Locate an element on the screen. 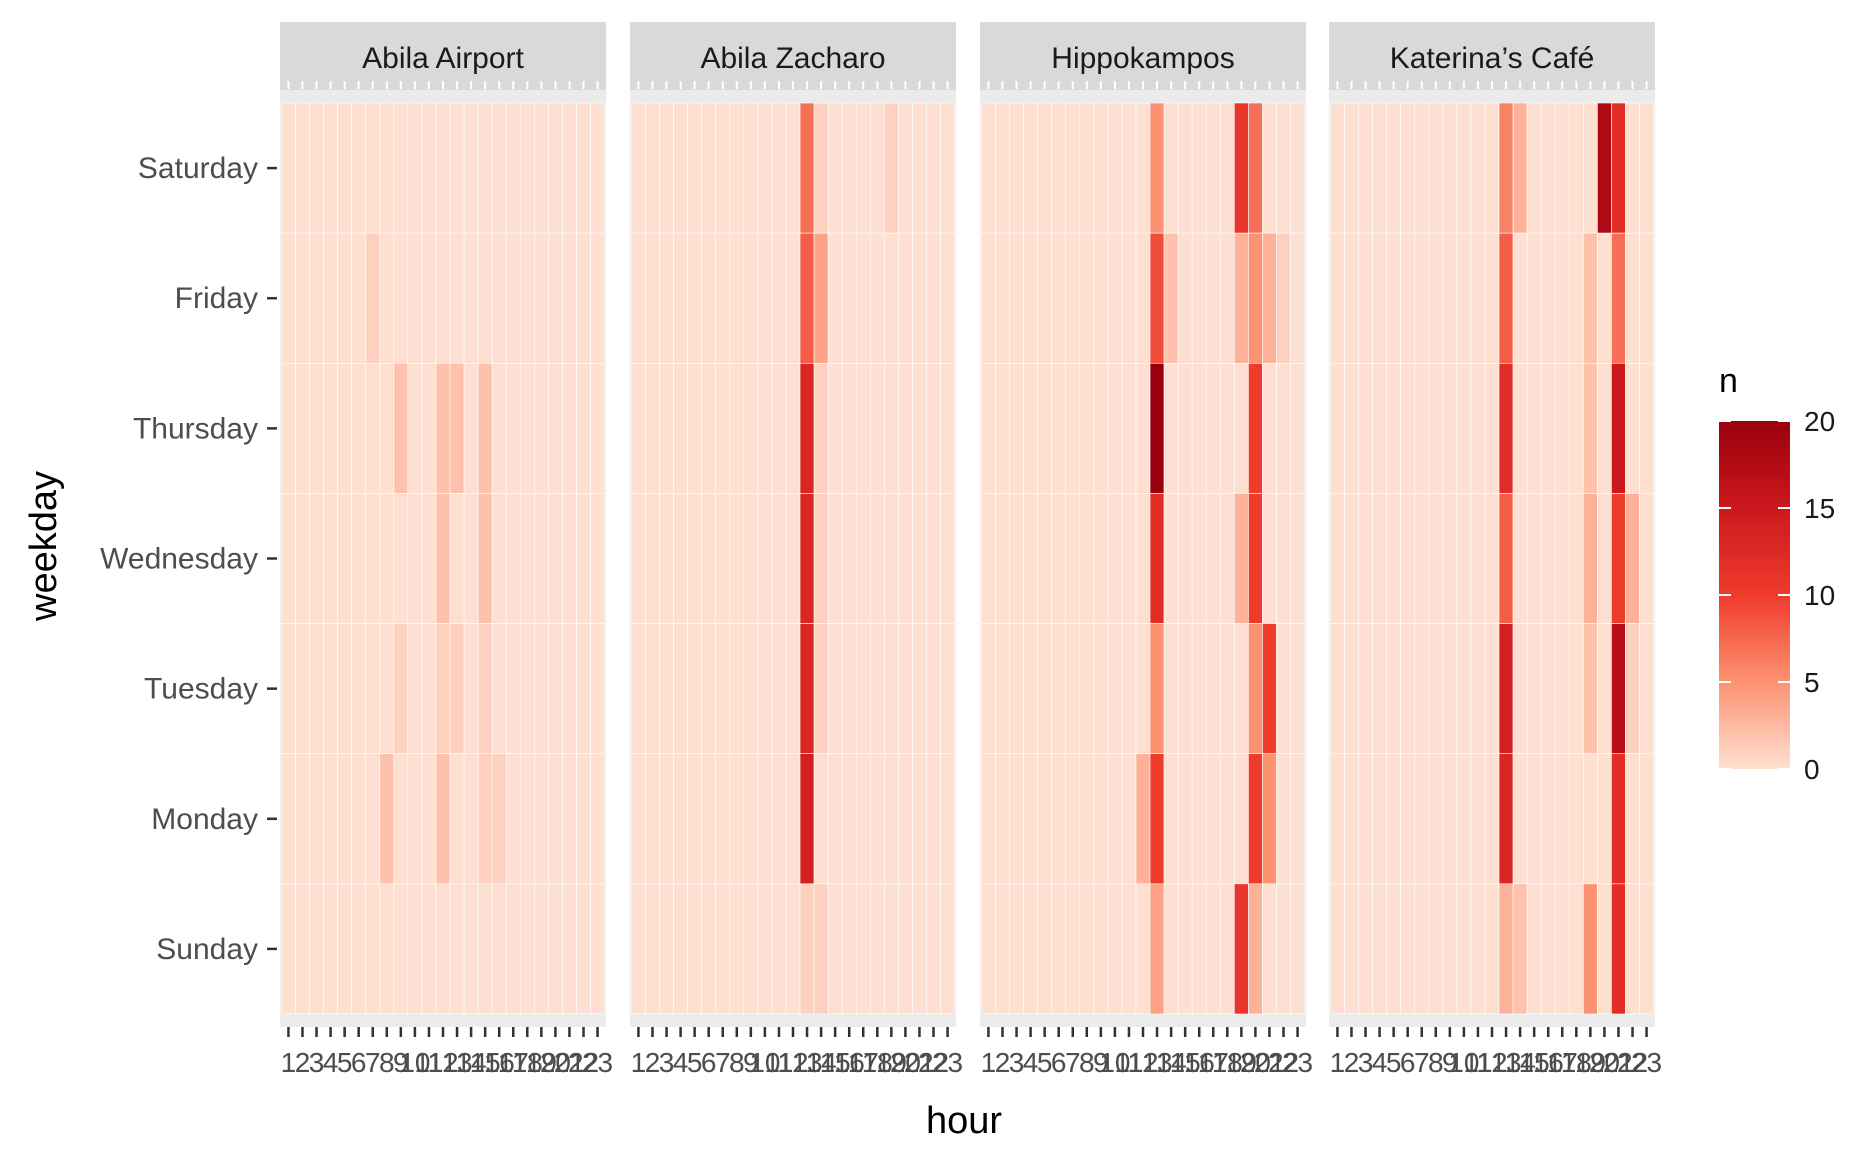 The width and height of the screenshot is (1872, 1152). facet-title: Hippokampos is located at coordinates (1142, 58).